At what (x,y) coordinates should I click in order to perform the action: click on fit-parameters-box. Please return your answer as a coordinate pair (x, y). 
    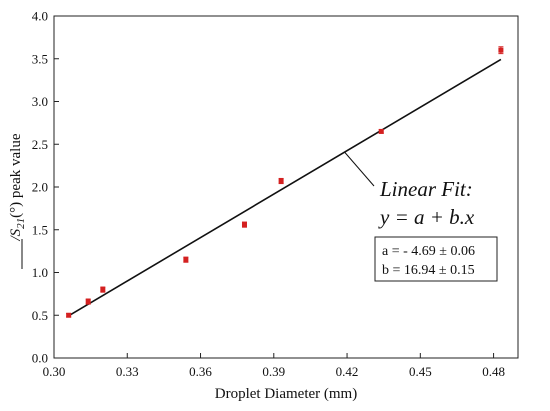
    Looking at the image, I should click on (436, 259).